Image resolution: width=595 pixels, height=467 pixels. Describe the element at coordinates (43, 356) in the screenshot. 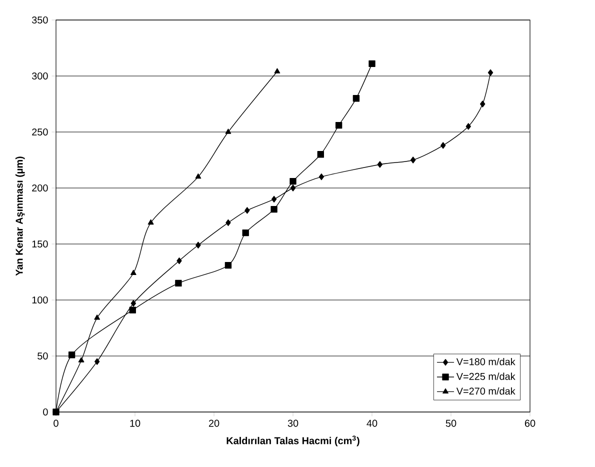

I see `y-tick-label: 50` at that location.